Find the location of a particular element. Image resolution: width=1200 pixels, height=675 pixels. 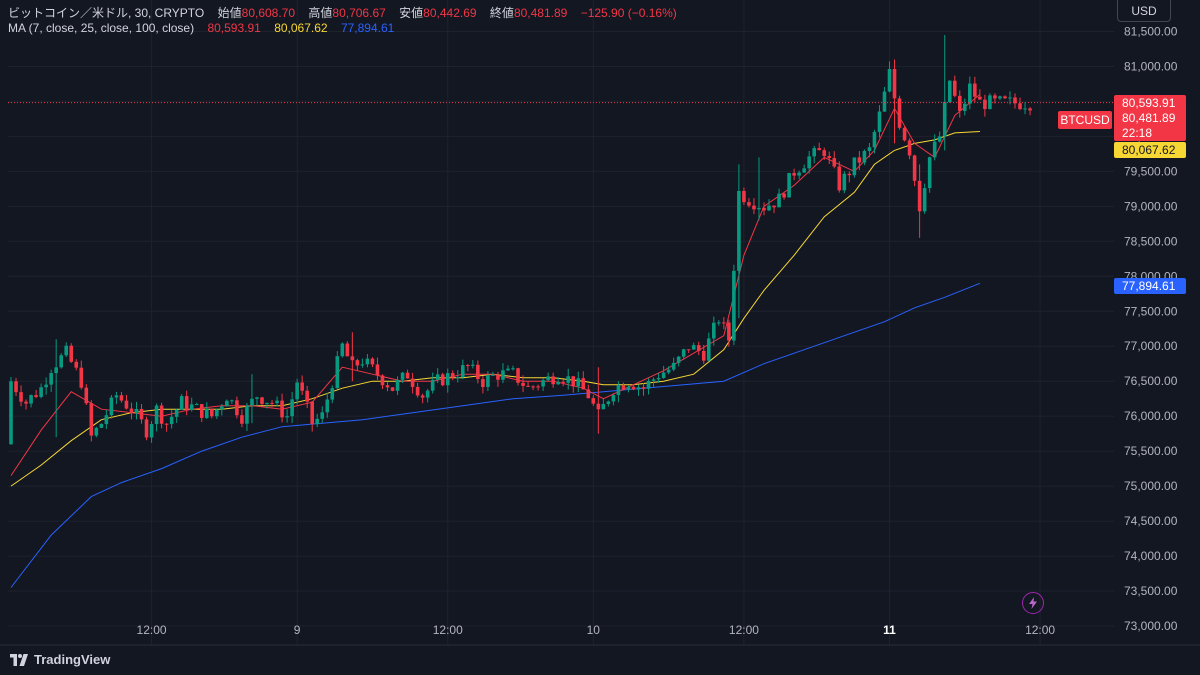

low-label: 安値 is located at coordinates (411, 13).